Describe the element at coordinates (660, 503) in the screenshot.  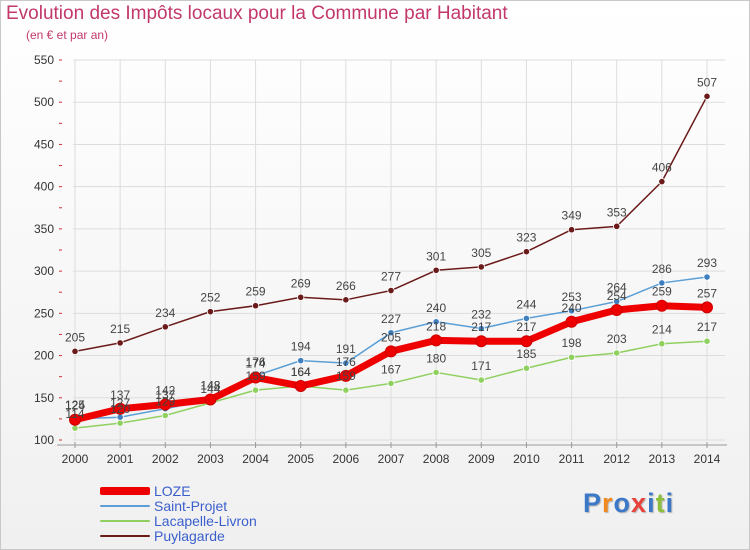
I see `logo-letter: t` at that location.